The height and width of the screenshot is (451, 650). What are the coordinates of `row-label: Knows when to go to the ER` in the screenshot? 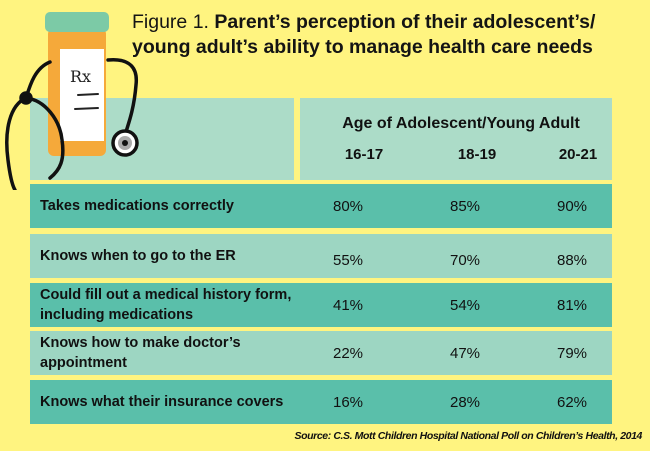 It's located at (138, 256).